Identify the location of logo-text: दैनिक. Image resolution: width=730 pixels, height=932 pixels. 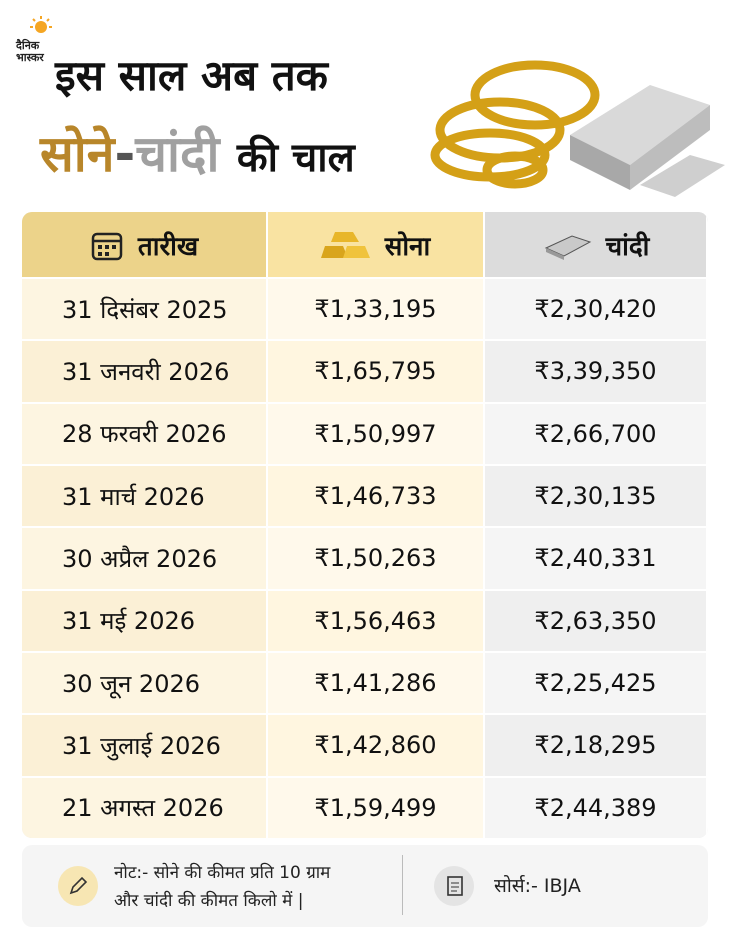
(28, 45).